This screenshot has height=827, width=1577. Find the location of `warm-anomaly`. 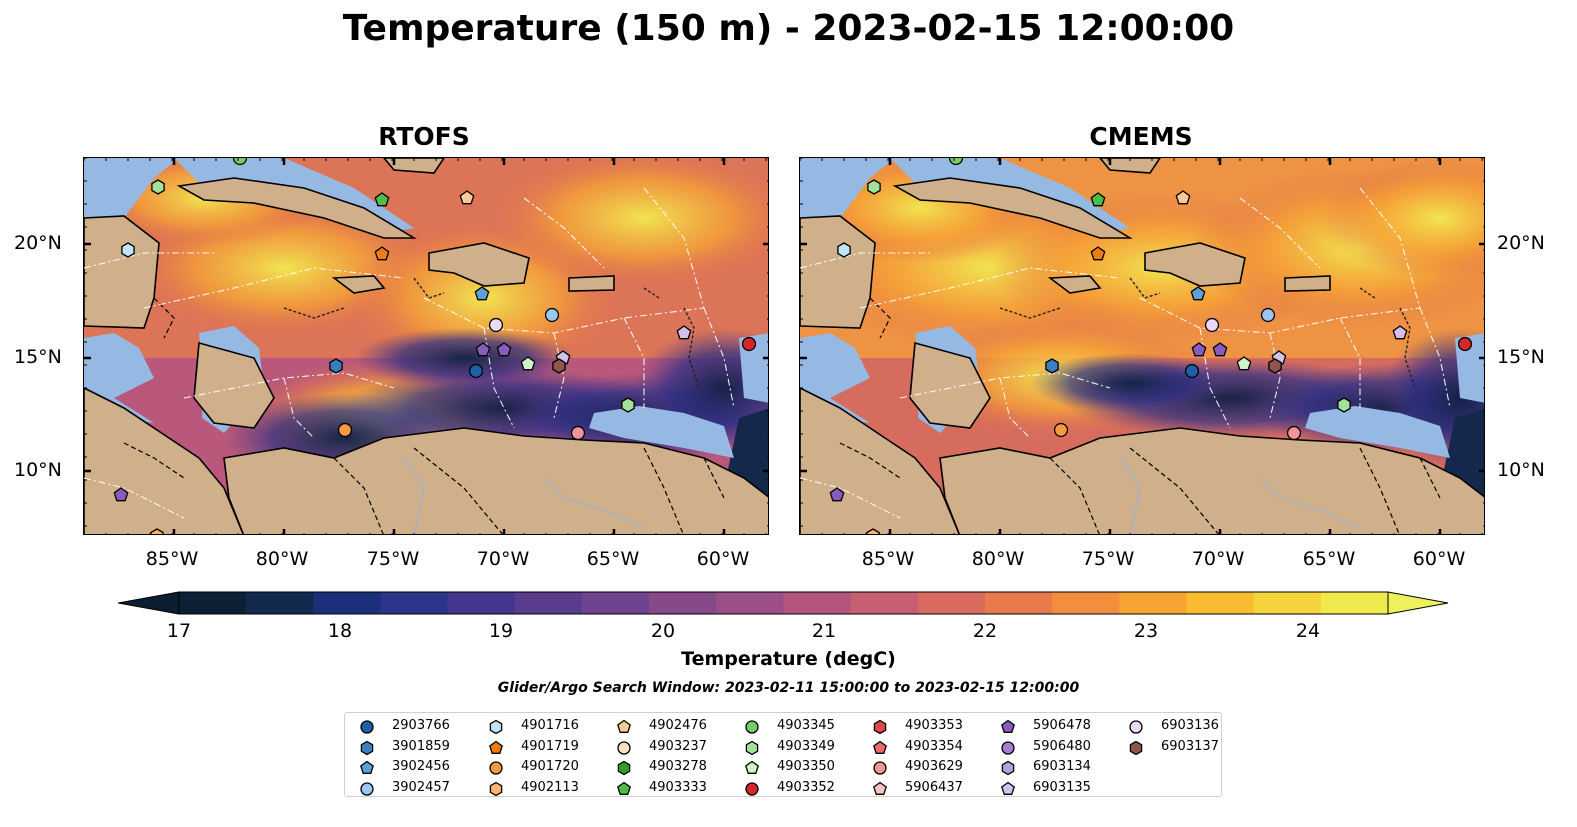

warm-anomaly is located at coordinates (1402, 218).